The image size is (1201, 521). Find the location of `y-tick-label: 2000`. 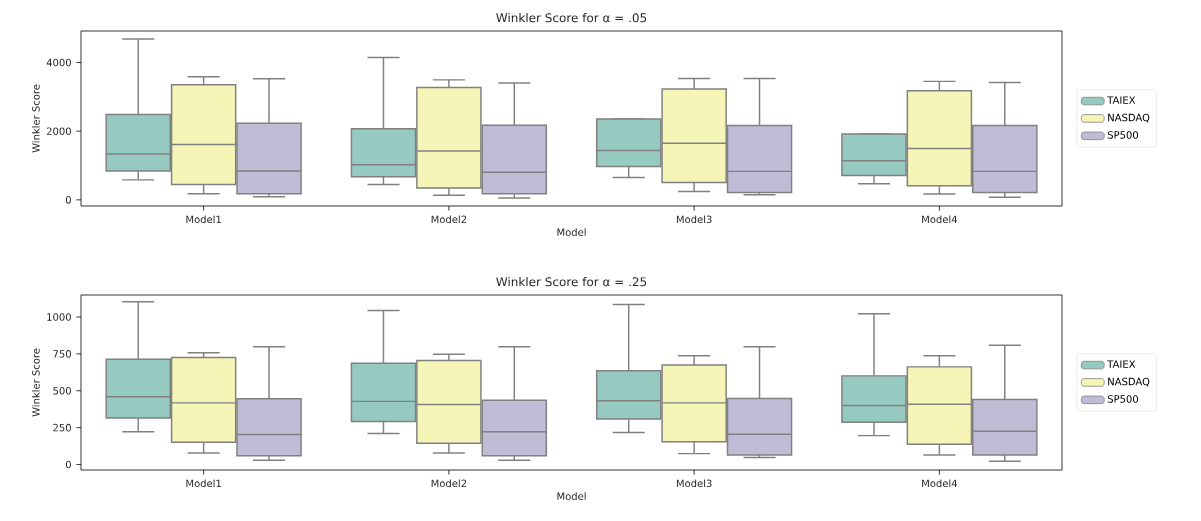

y-tick-label: 2000 is located at coordinates (58, 131).